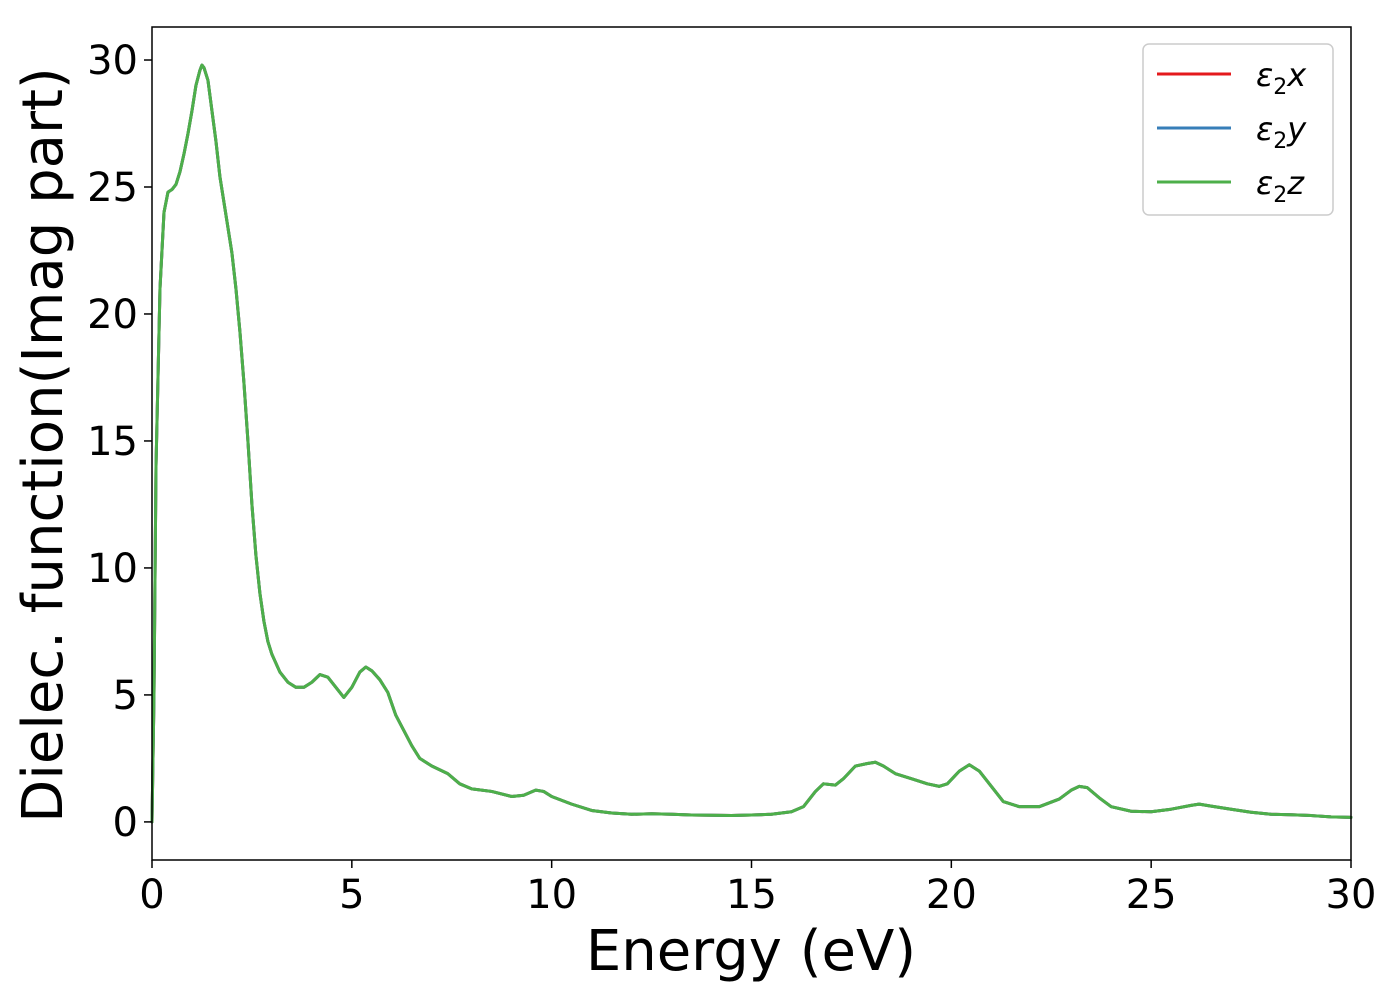 The image size is (1400, 1000). What do you see at coordinates (951, 895) in the screenshot?
I see `x-tick-label: 20` at bounding box center [951, 895].